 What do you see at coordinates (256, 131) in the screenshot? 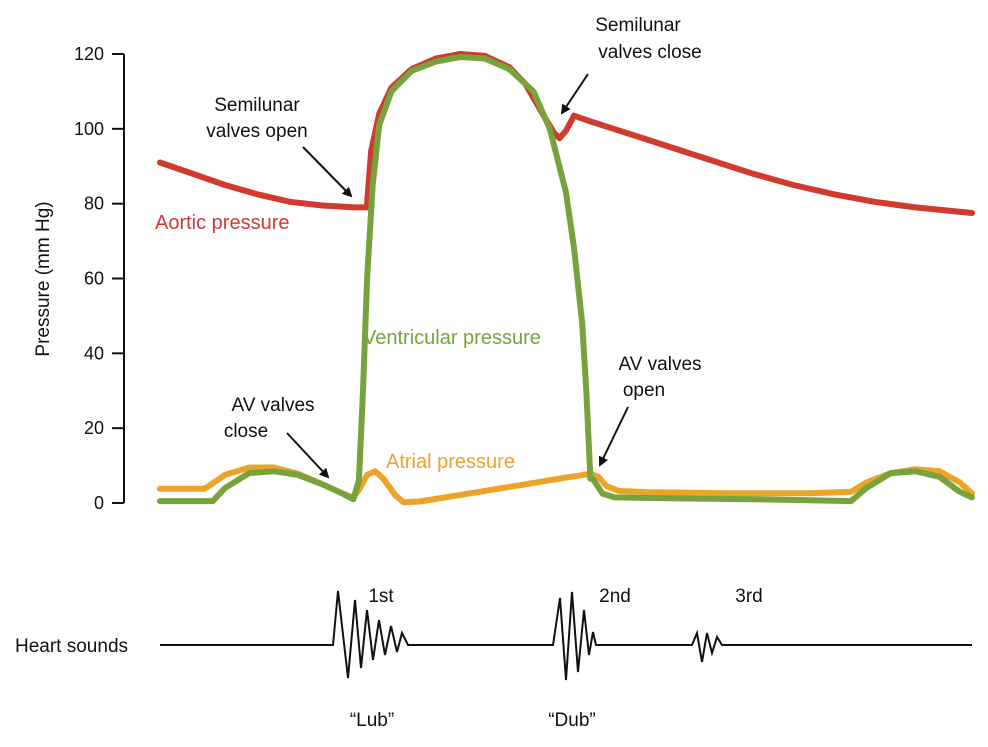
I see `annotation-semilunar-open-line2: valves open` at bounding box center [256, 131].